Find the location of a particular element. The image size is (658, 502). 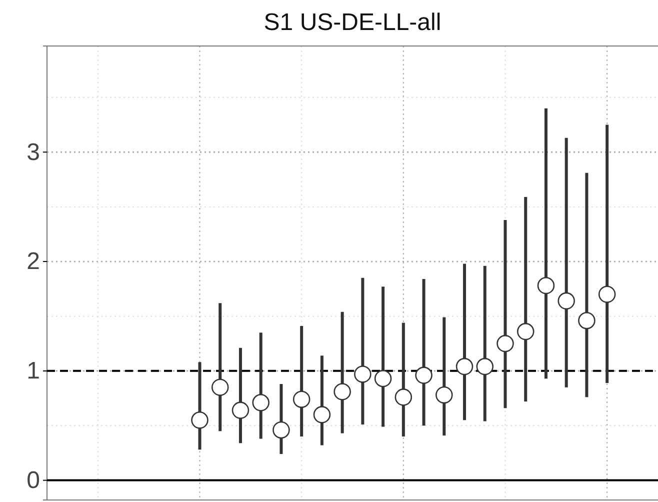

y-tick-label: 2 is located at coordinates (33, 262).